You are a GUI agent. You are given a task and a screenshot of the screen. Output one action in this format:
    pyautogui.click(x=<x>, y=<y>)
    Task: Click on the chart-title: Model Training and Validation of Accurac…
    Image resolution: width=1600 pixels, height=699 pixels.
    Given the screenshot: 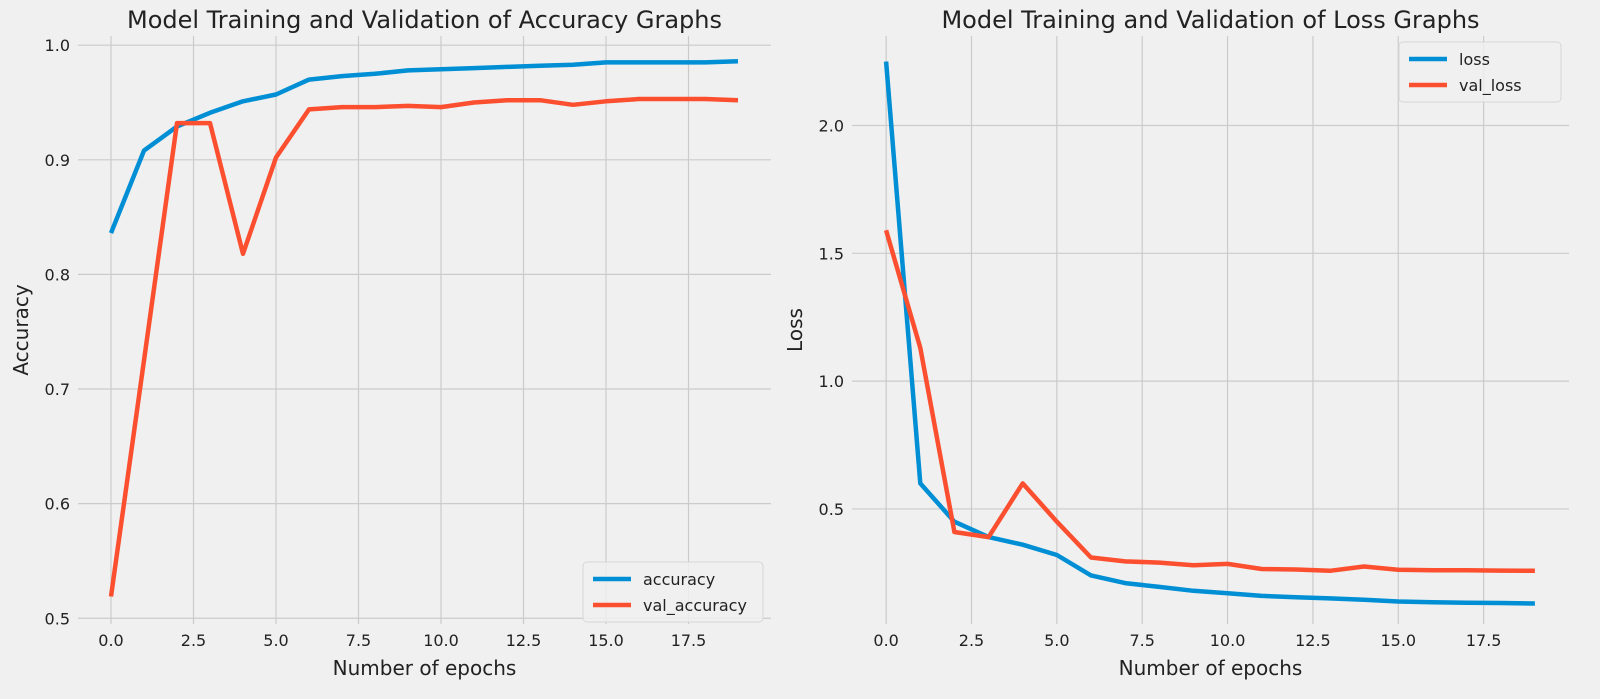 What is the action you would take?
    pyautogui.click(x=424, y=20)
    